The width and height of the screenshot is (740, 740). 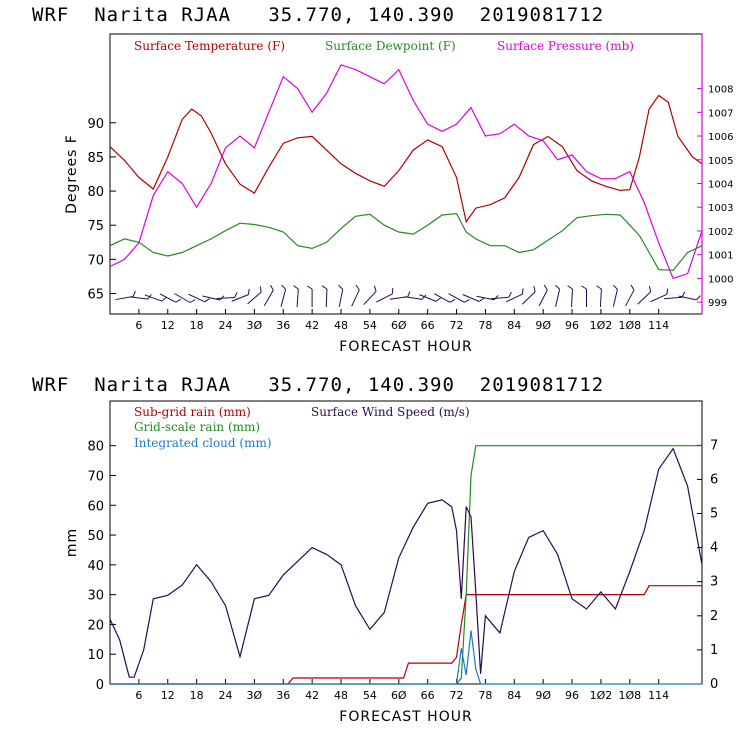 What do you see at coordinates (209, 46) in the screenshot?
I see `top-legend-item: Surface Temperature (F)` at bounding box center [209, 46].